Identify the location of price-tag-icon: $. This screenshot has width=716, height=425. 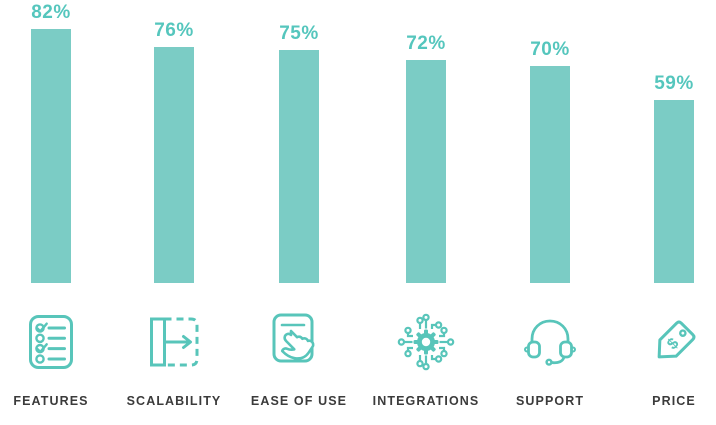
(674, 342).